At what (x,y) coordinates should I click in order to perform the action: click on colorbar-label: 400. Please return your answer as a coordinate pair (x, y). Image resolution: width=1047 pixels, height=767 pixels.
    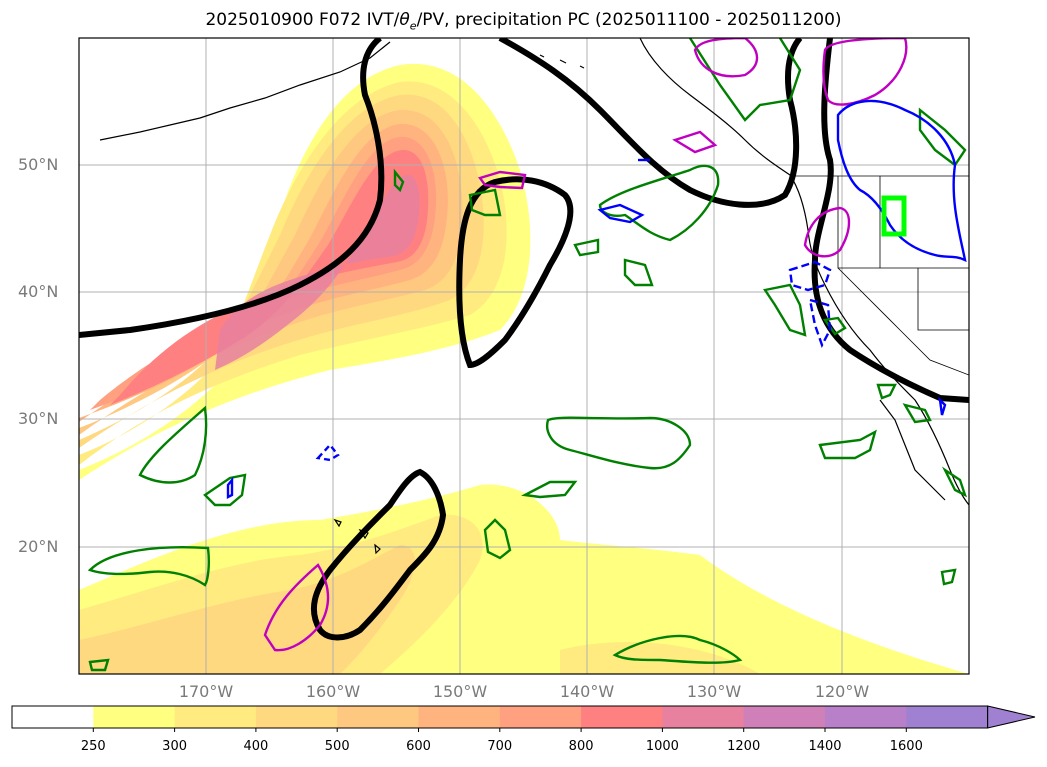
    Looking at the image, I should click on (256, 746).